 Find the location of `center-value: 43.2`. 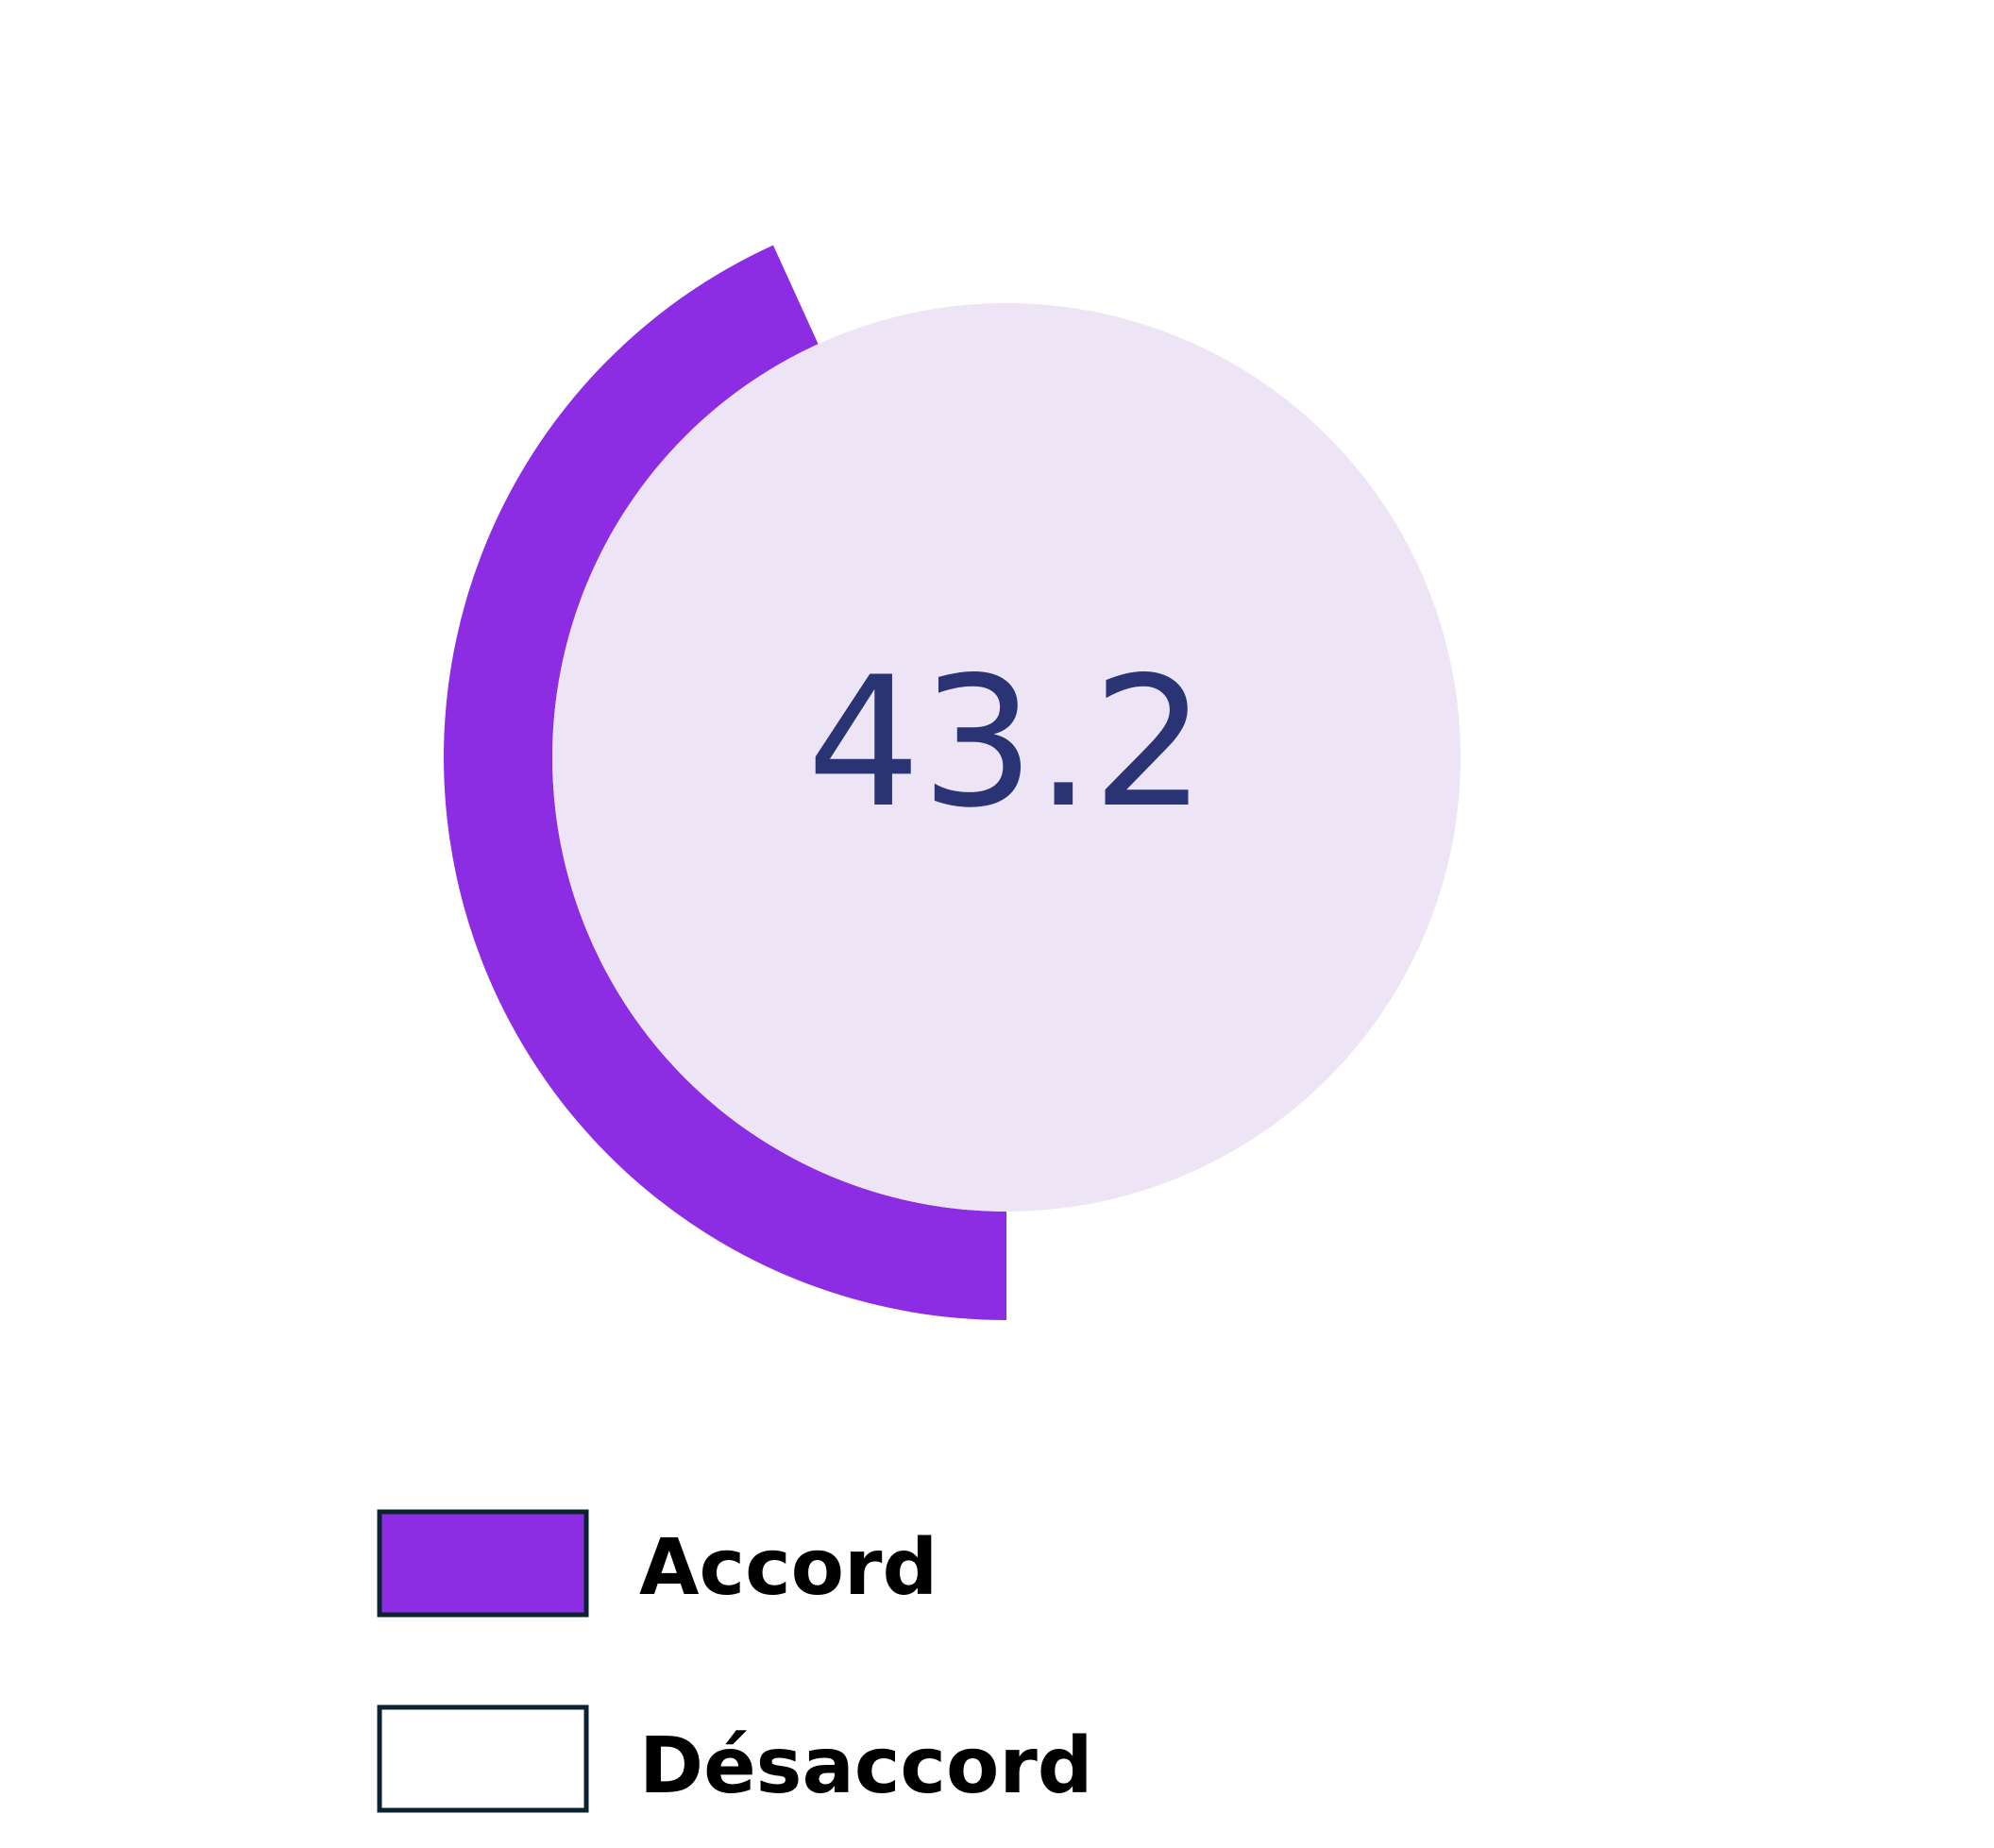

center-value: 43.2 is located at coordinates (1006, 742).